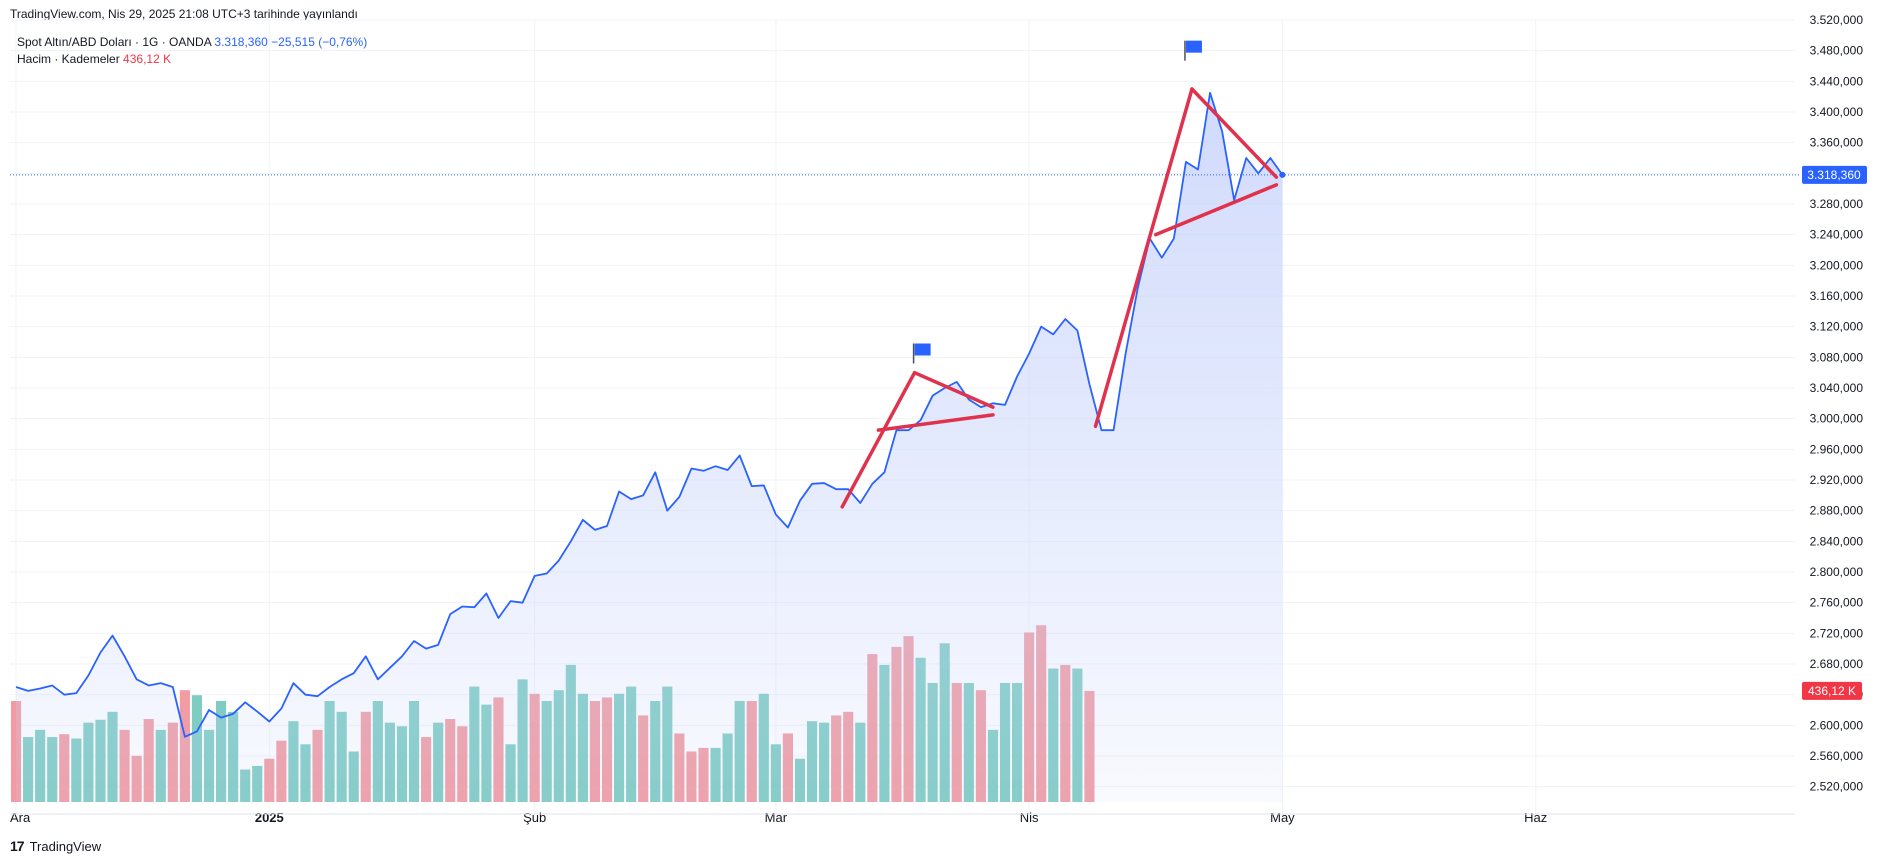 The width and height of the screenshot is (1882, 865). I want to click on volume-badge, so click(1832, 690).